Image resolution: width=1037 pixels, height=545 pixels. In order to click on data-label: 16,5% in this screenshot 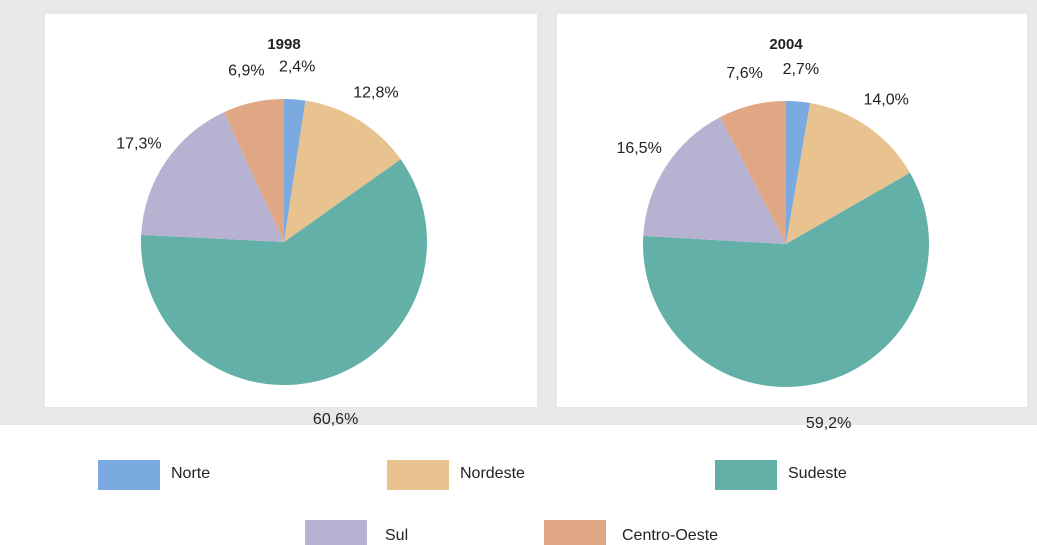, I will do `click(638, 148)`.